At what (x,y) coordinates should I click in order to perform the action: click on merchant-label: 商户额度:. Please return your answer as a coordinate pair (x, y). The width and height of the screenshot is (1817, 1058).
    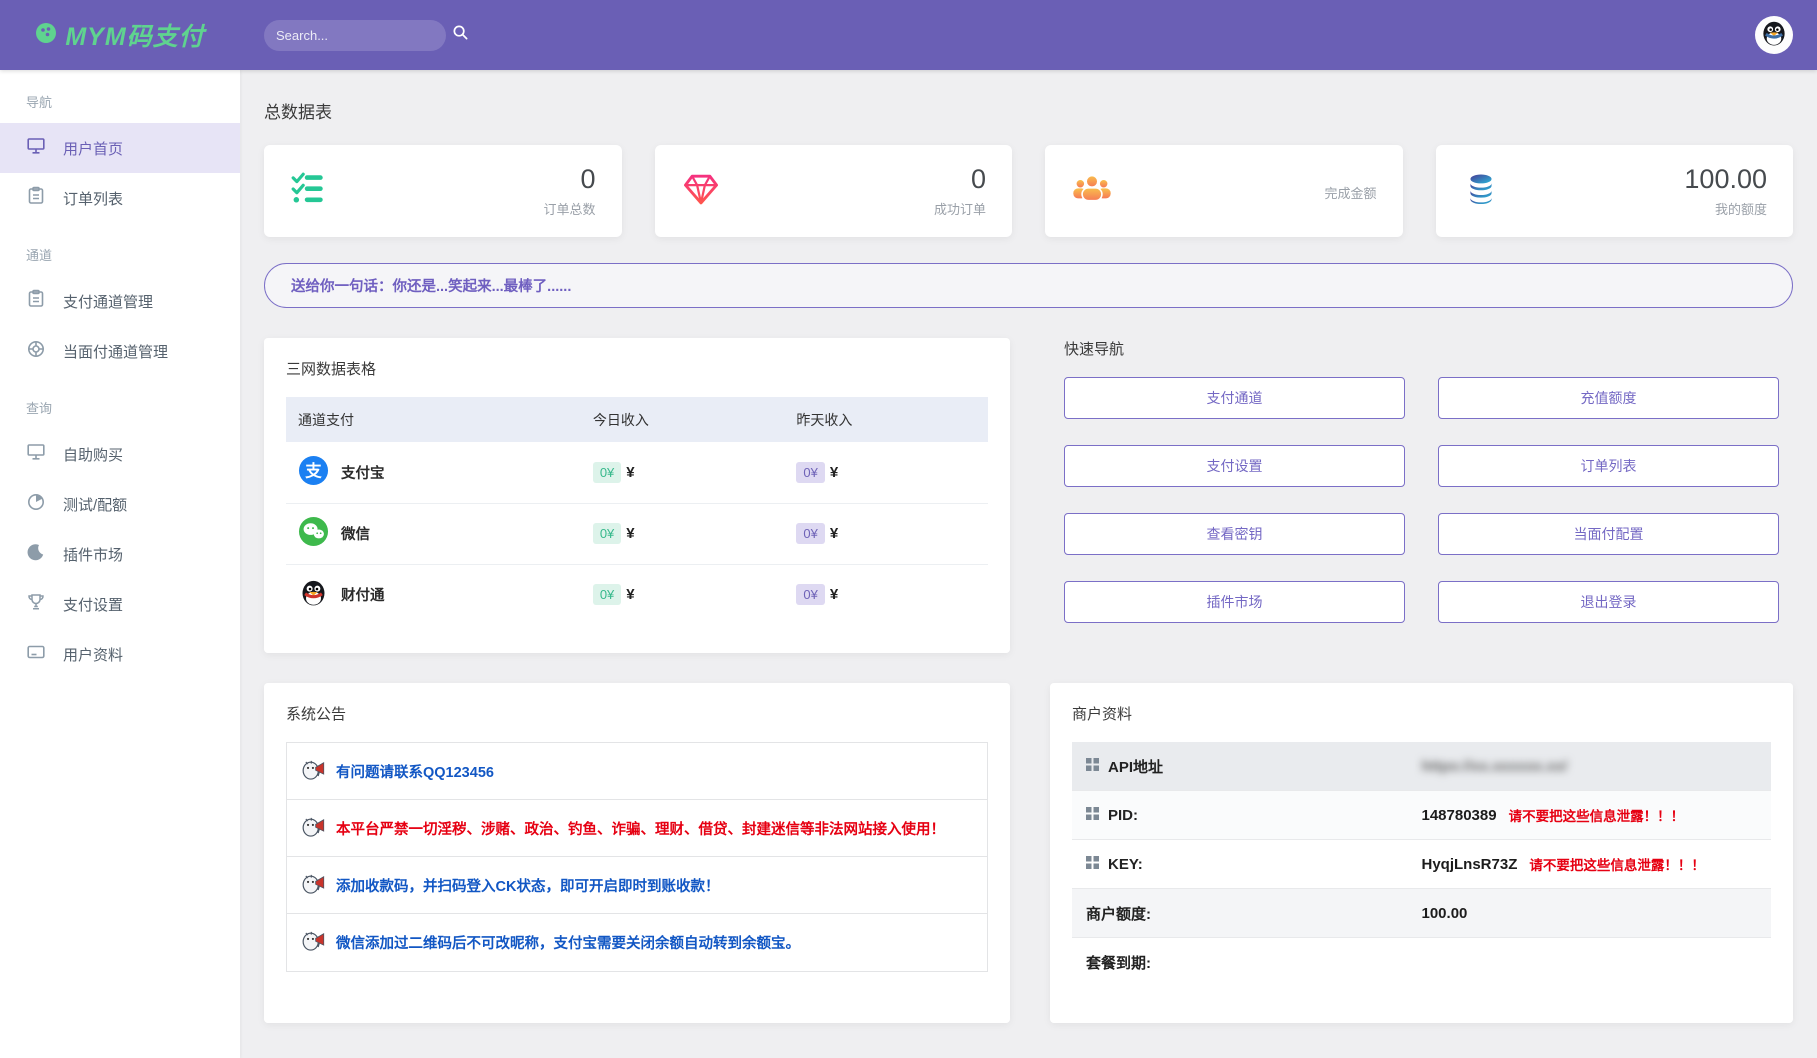
    Looking at the image, I should click on (1118, 914).